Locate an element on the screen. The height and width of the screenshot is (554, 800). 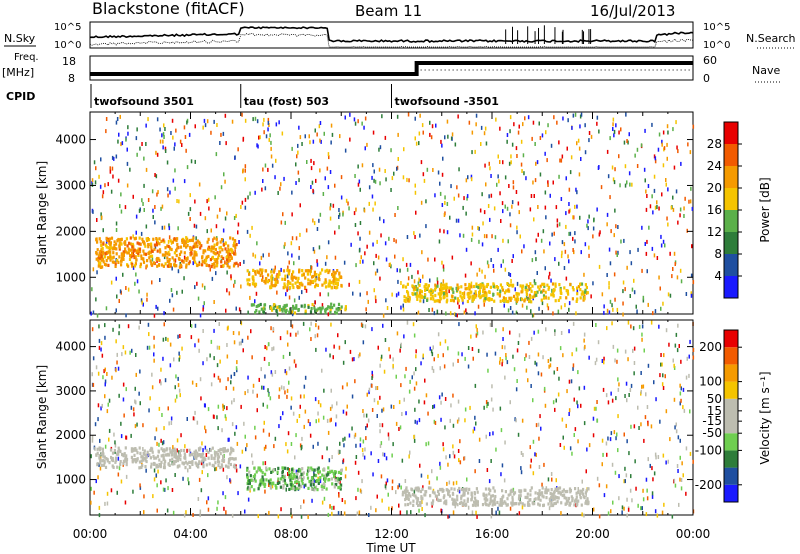
colorbar-tick-label: 4 is located at coordinates (718, 276).